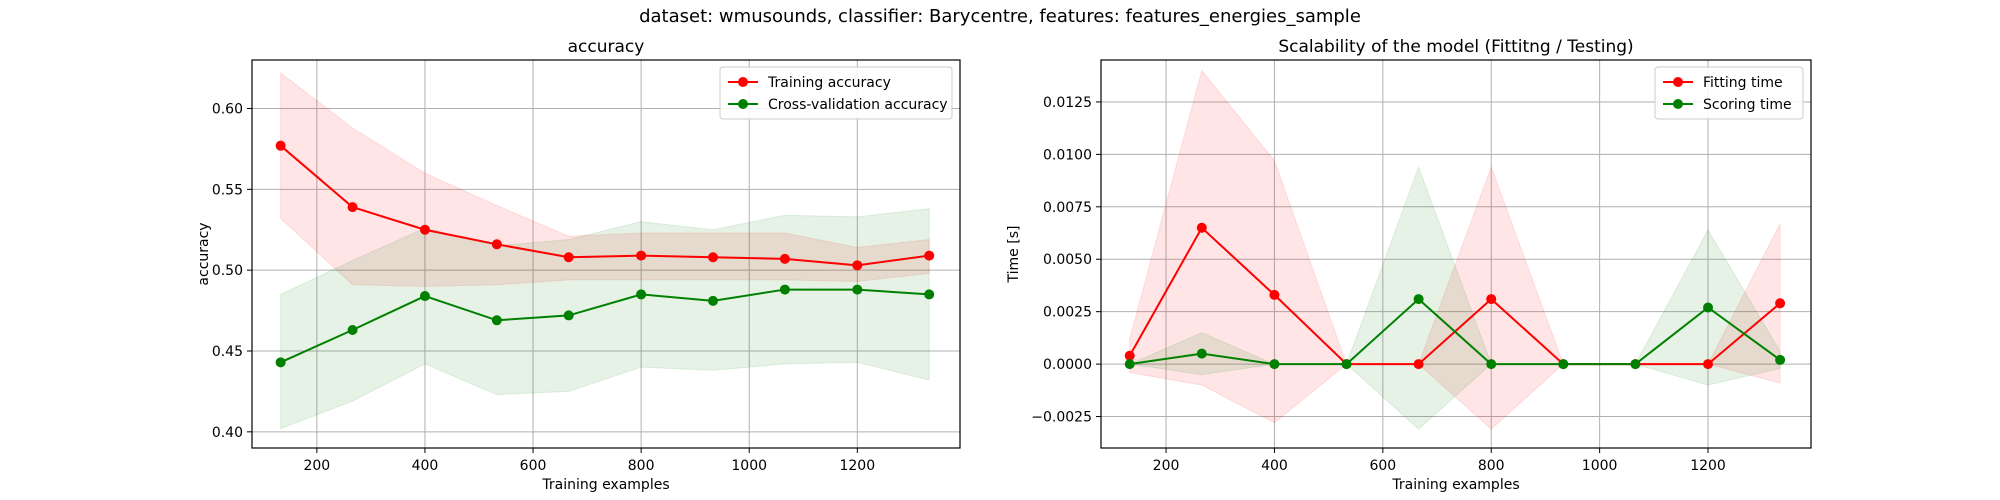  I want to click on chart1-ytick-label-2: 0.0025, so click(1067, 313).